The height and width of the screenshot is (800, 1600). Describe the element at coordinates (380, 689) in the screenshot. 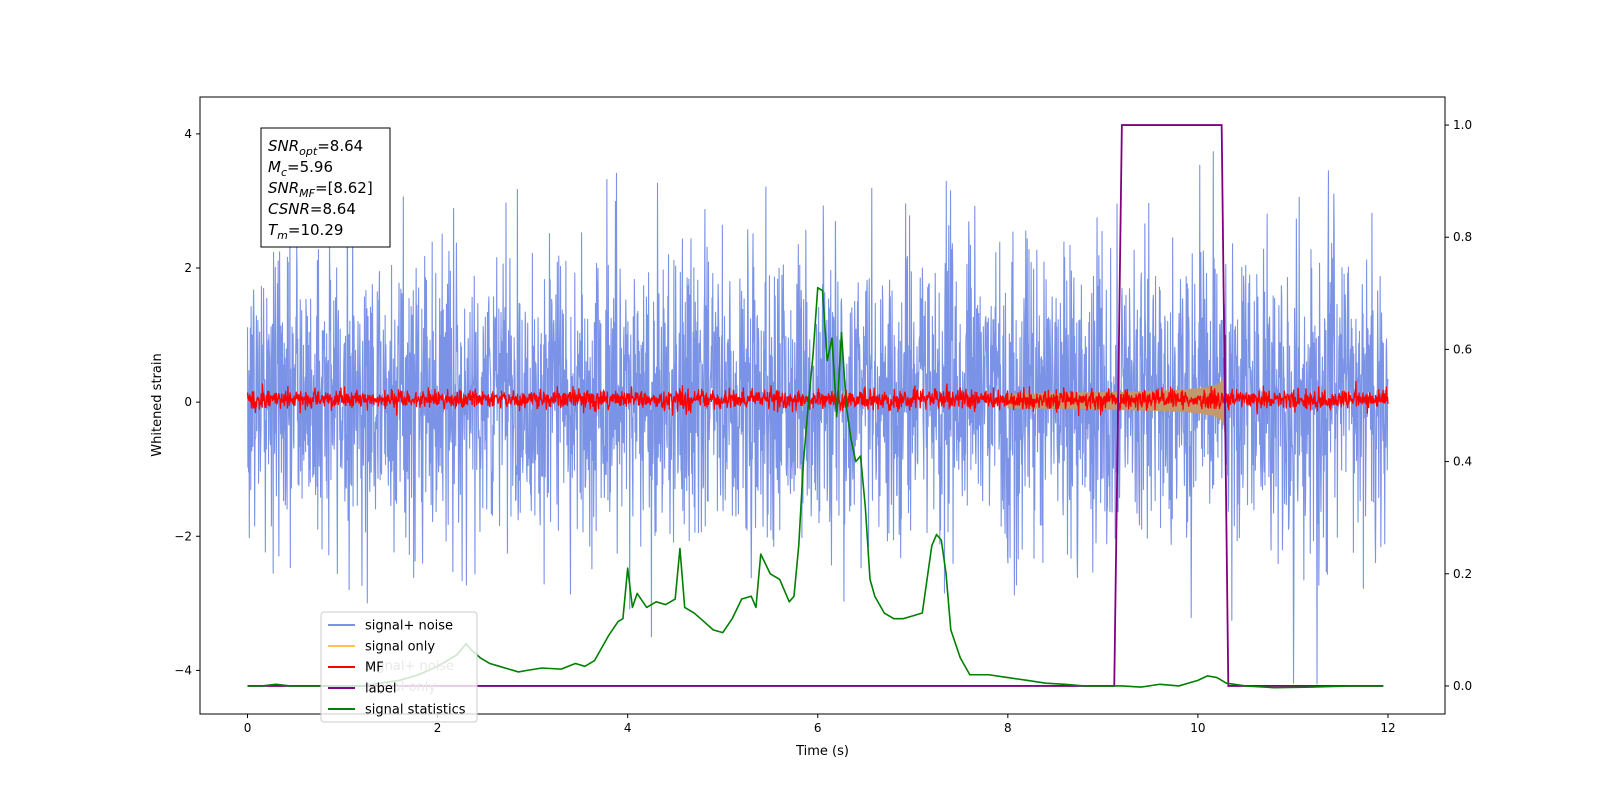

I see `legend-label: label` at that location.